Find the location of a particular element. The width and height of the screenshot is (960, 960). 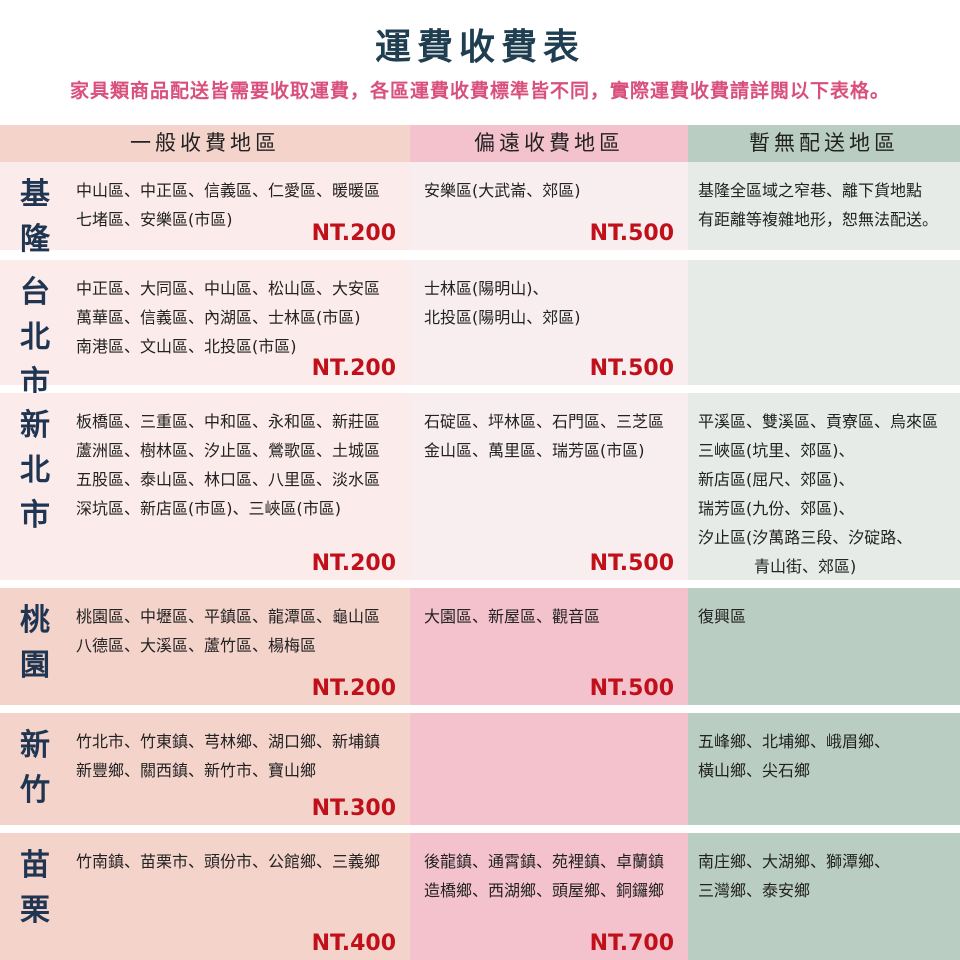

district-line: 桃園區、中壢區、平鎮區、龍潭區、龜山區 is located at coordinates (228, 616).